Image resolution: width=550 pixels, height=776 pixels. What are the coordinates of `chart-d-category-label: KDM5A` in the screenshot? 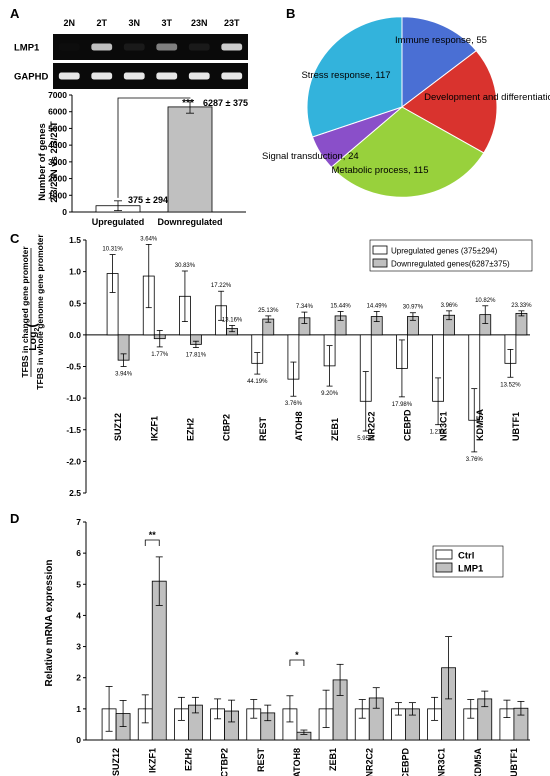 It's located at (478, 762).